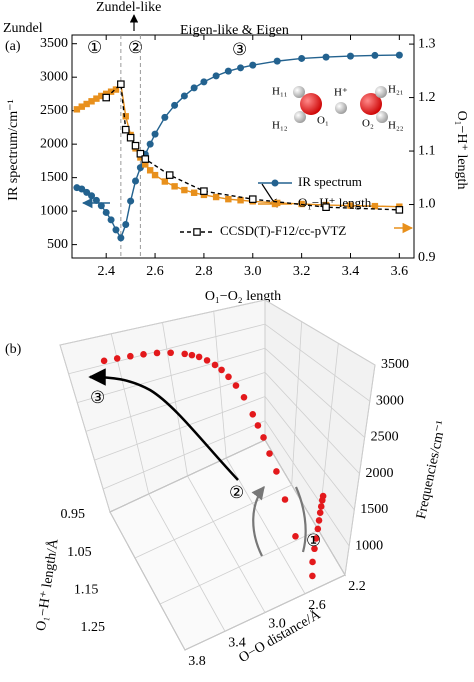 The height and width of the screenshot is (682, 474). What do you see at coordinates (197, 661) in the screenshot?
I see `x-tick-label: 3.8` at bounding box center [197, 661].